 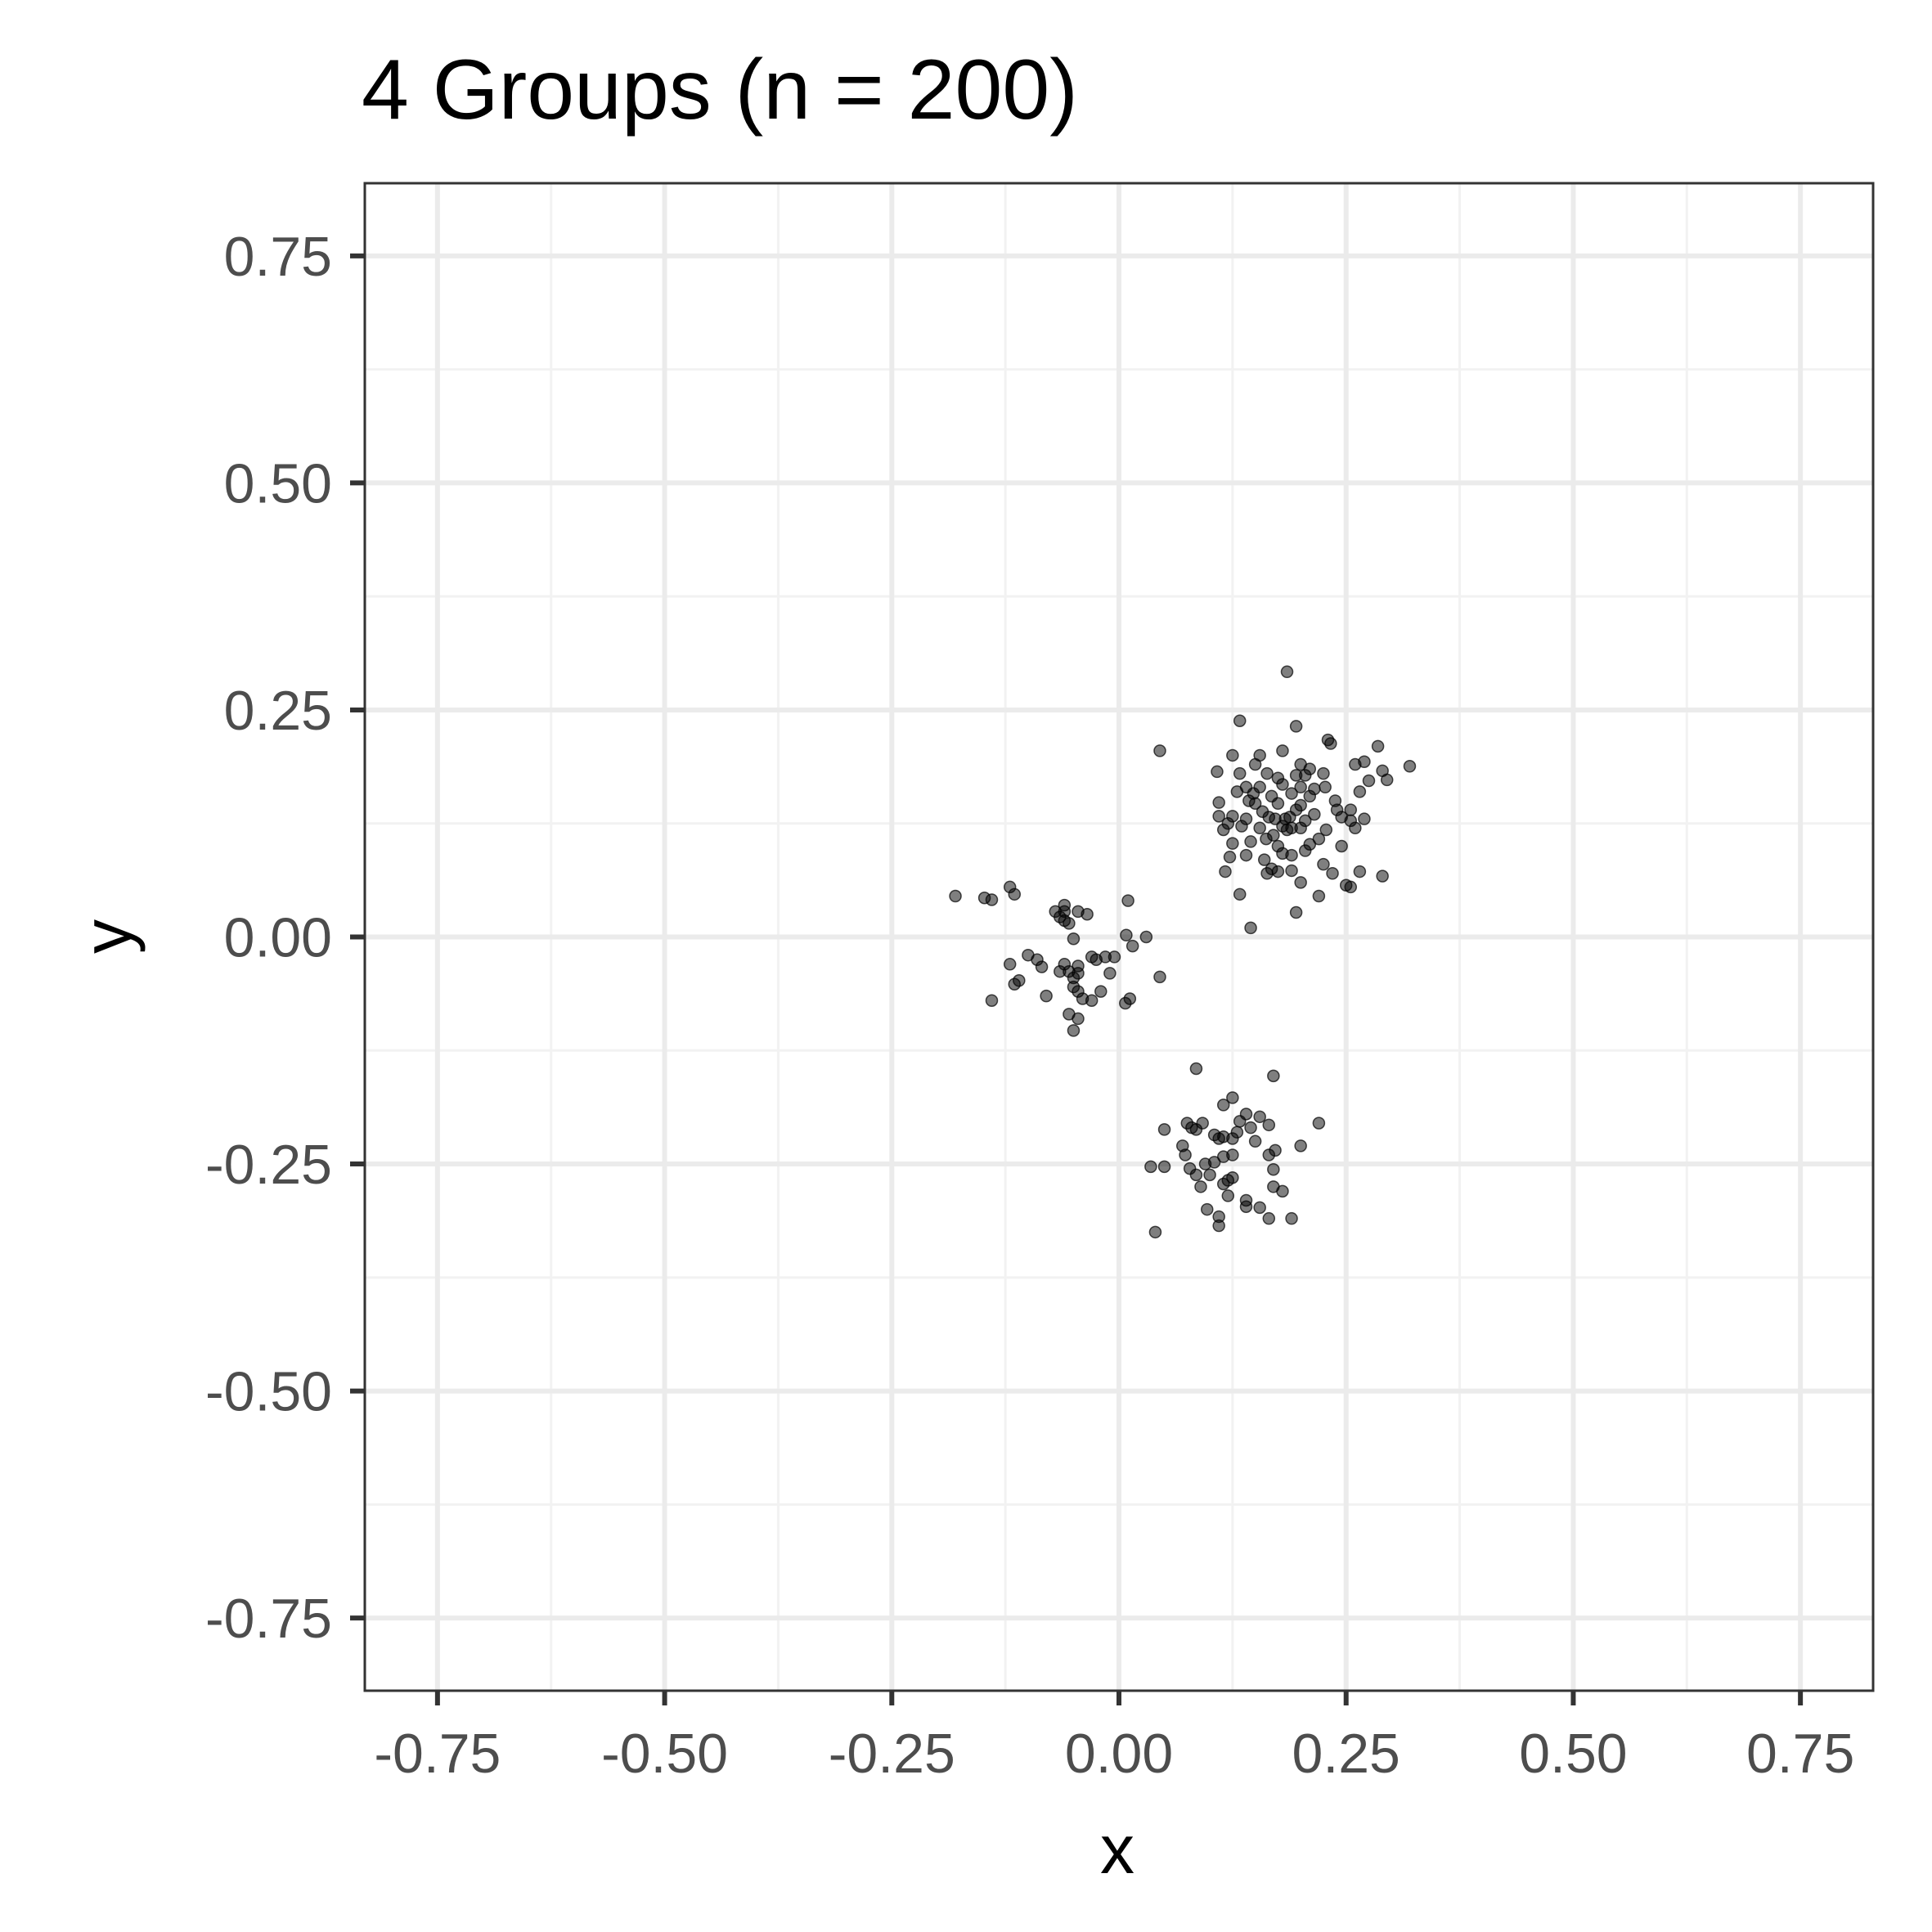 I want to click on y-axis: -0.75 -0.50 -0.25 0.00 0.25 0.50 0.75, so click(x=285, y=938).